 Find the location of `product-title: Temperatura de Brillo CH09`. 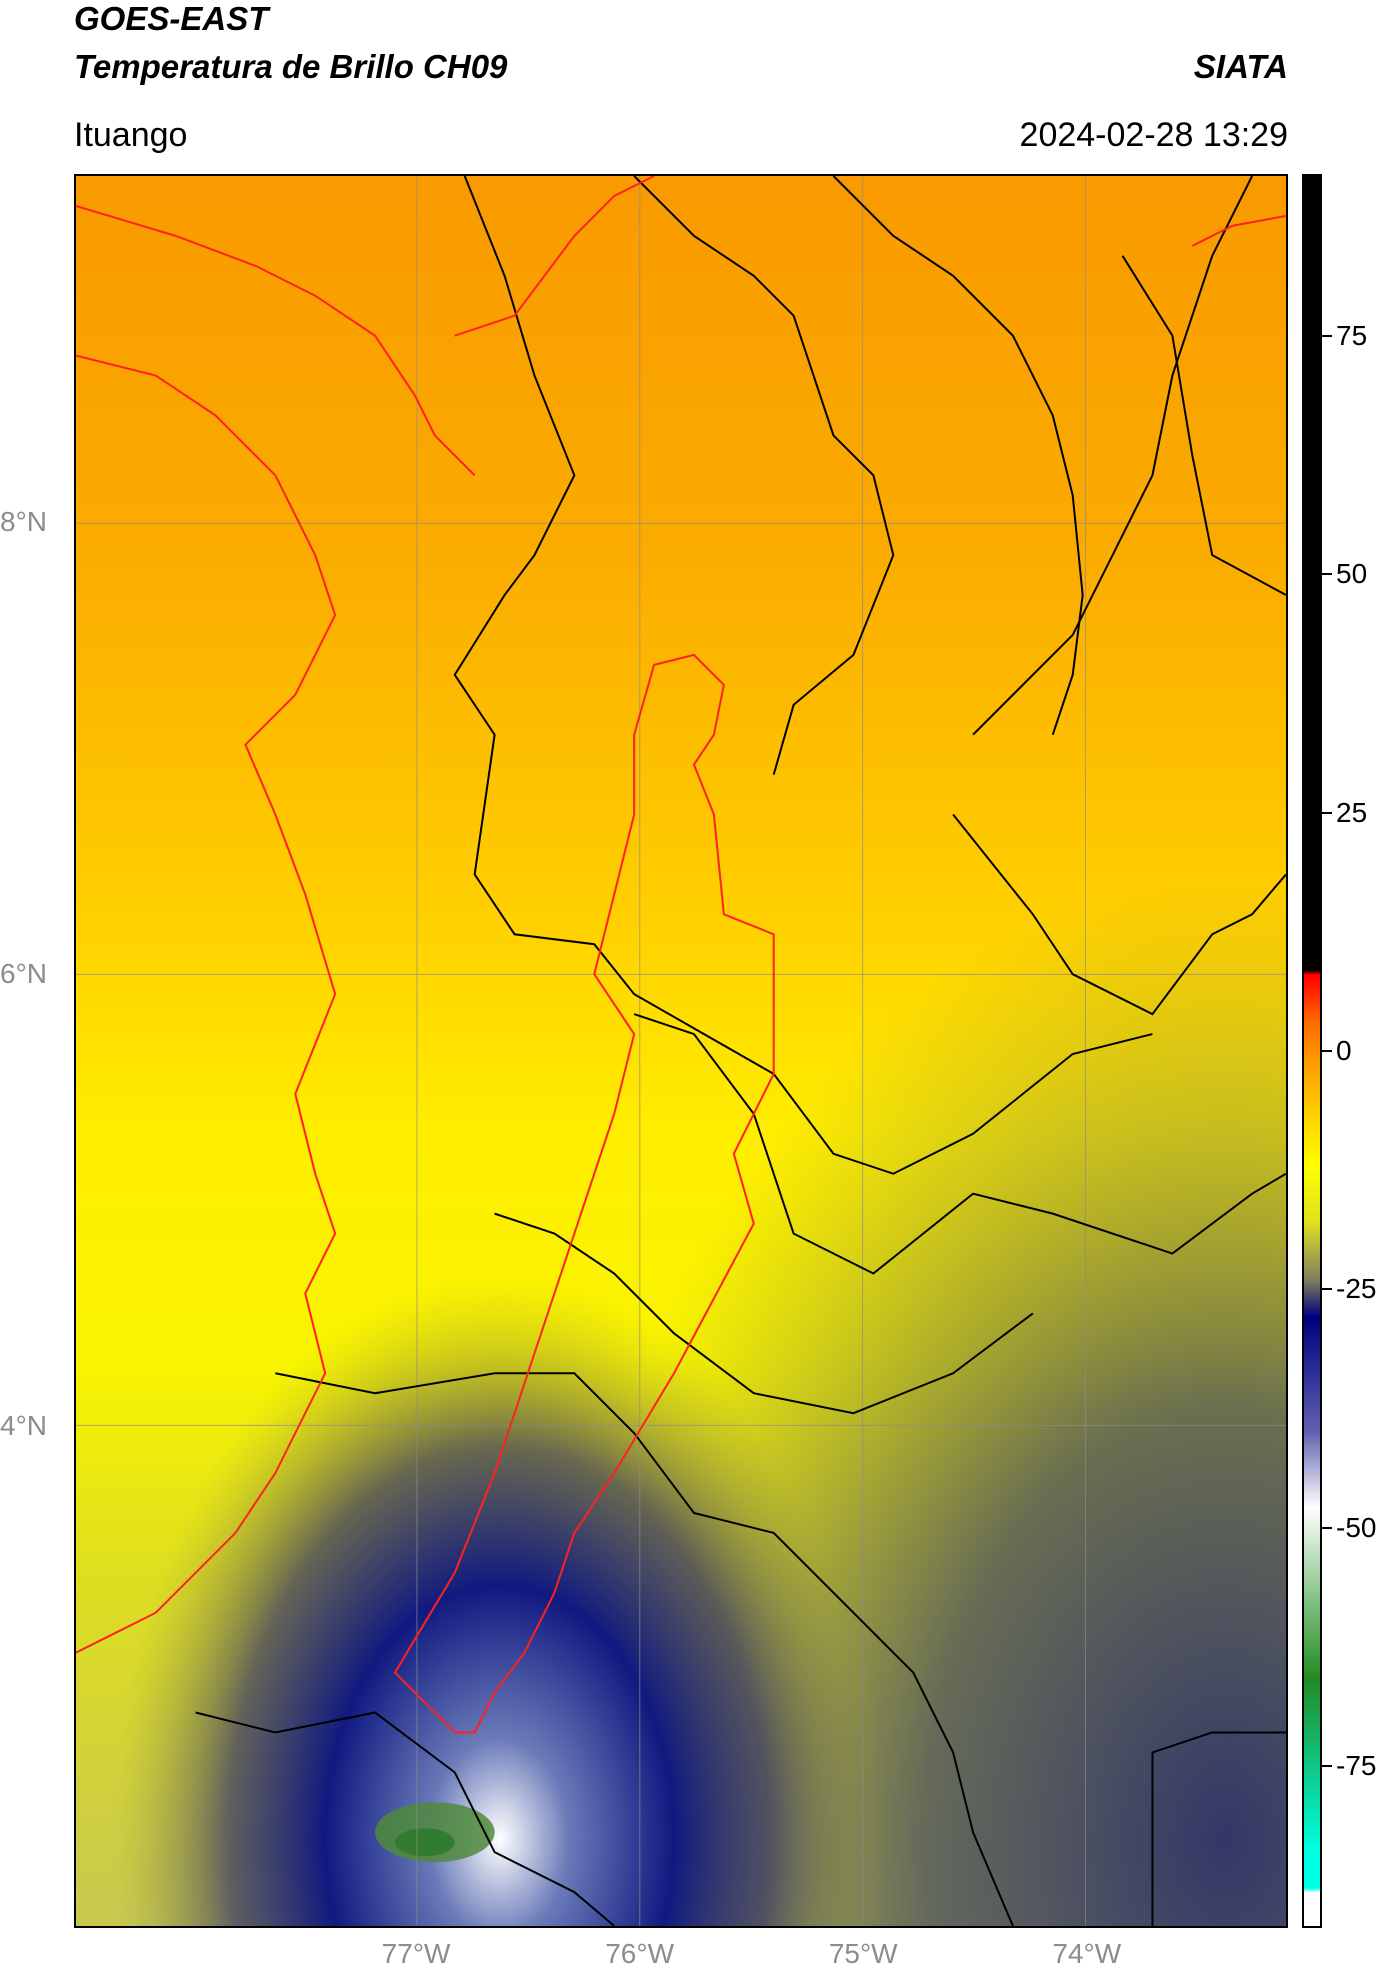

product-title: Temperatura de Brillo CH09 is located at coordinates (291, 66).